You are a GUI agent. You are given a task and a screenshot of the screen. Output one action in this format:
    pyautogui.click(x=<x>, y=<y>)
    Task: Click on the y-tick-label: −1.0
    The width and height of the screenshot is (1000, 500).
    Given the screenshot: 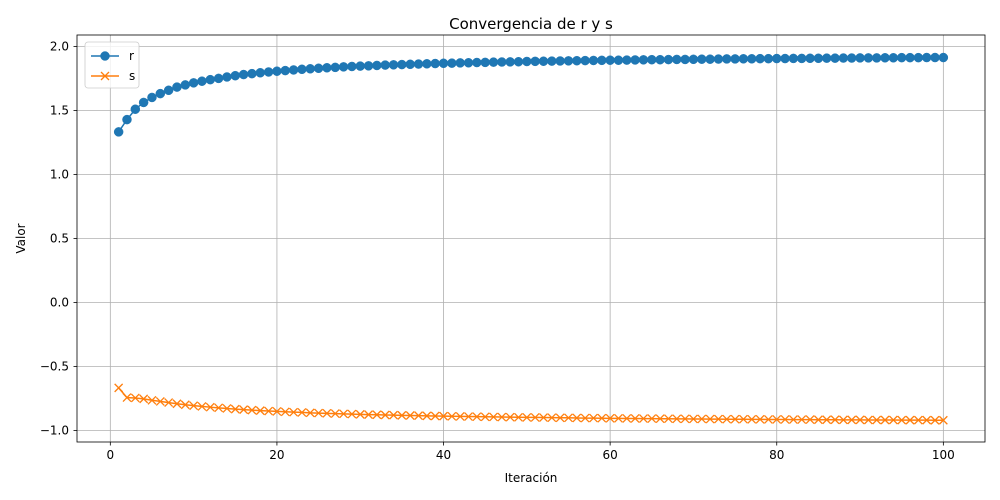 What is the action you would take?
    pyautogui.click(x=54, y=430)
    